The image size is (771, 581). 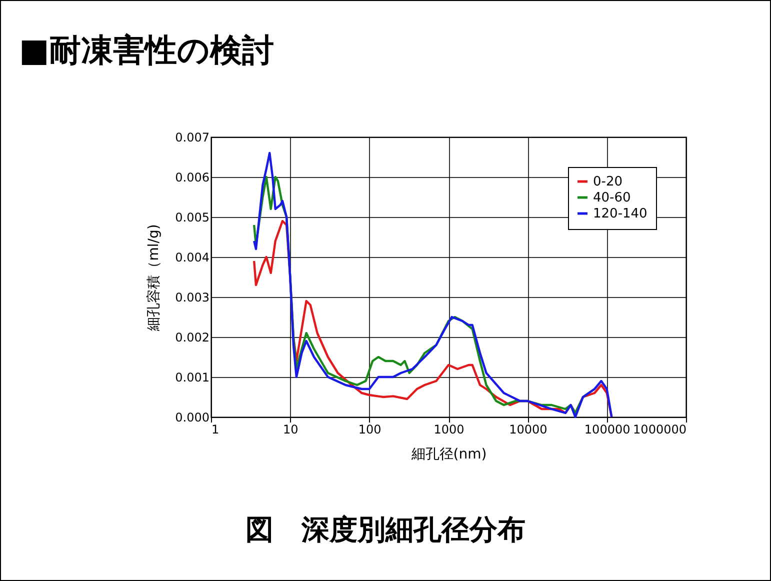 What do you see at coordinates (192, 137) in the screenshot?
I see `y-tick-label: 0.007` at bounding box center [192, 137].